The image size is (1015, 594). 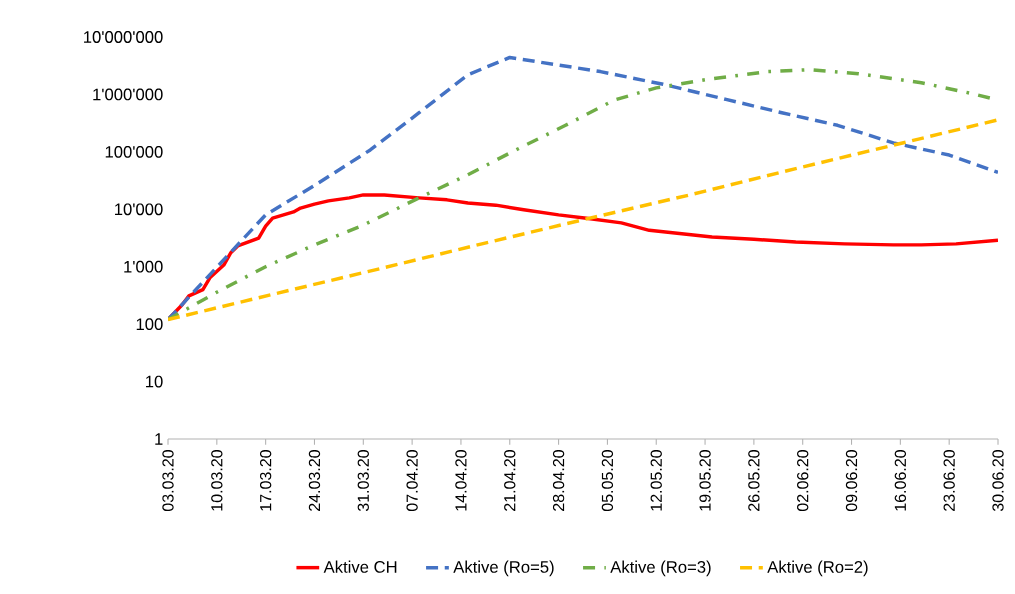 I want to click on x-tick-label: 19.05.20, so click(x=705, y=480).